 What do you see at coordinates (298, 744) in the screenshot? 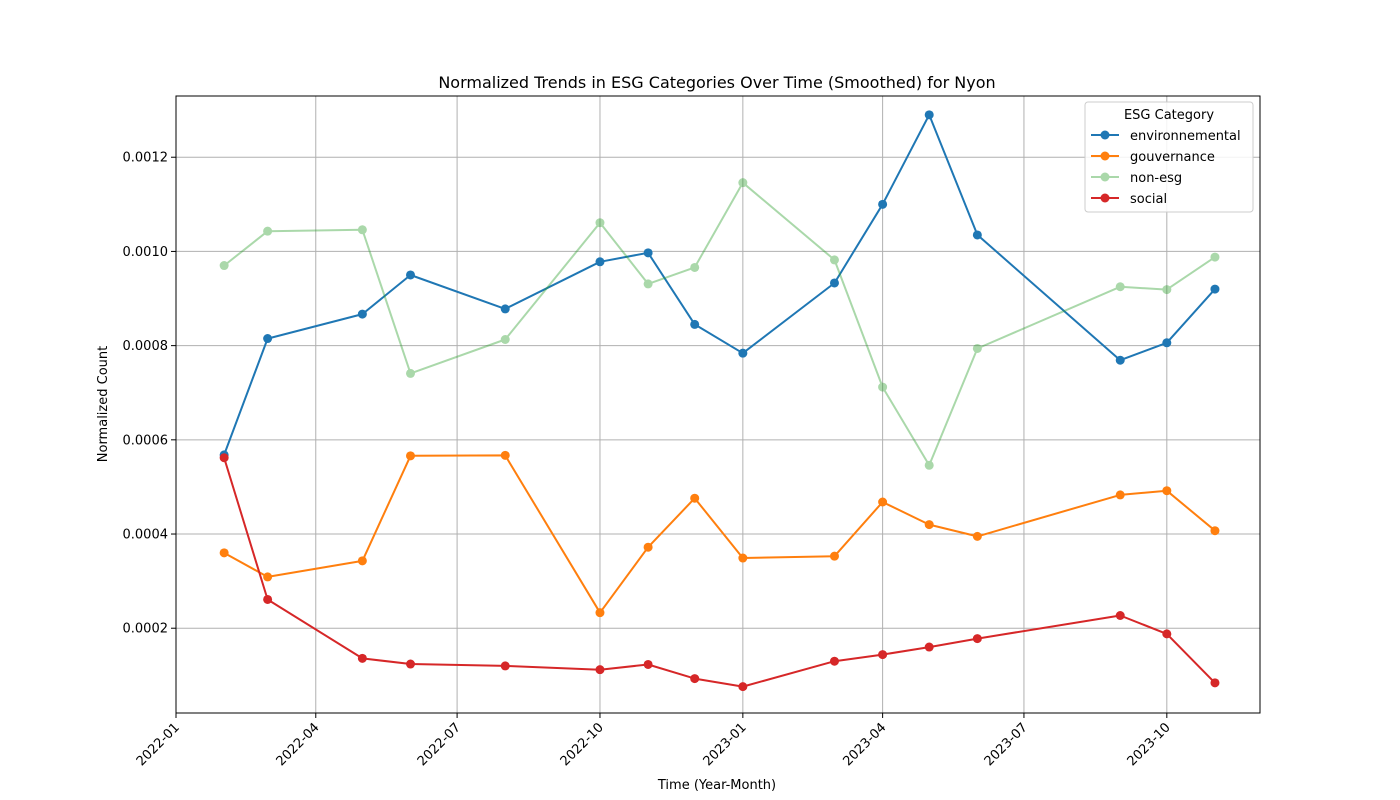
I see `x-tick-label: 2022-04` at bounding box center [298, 744].